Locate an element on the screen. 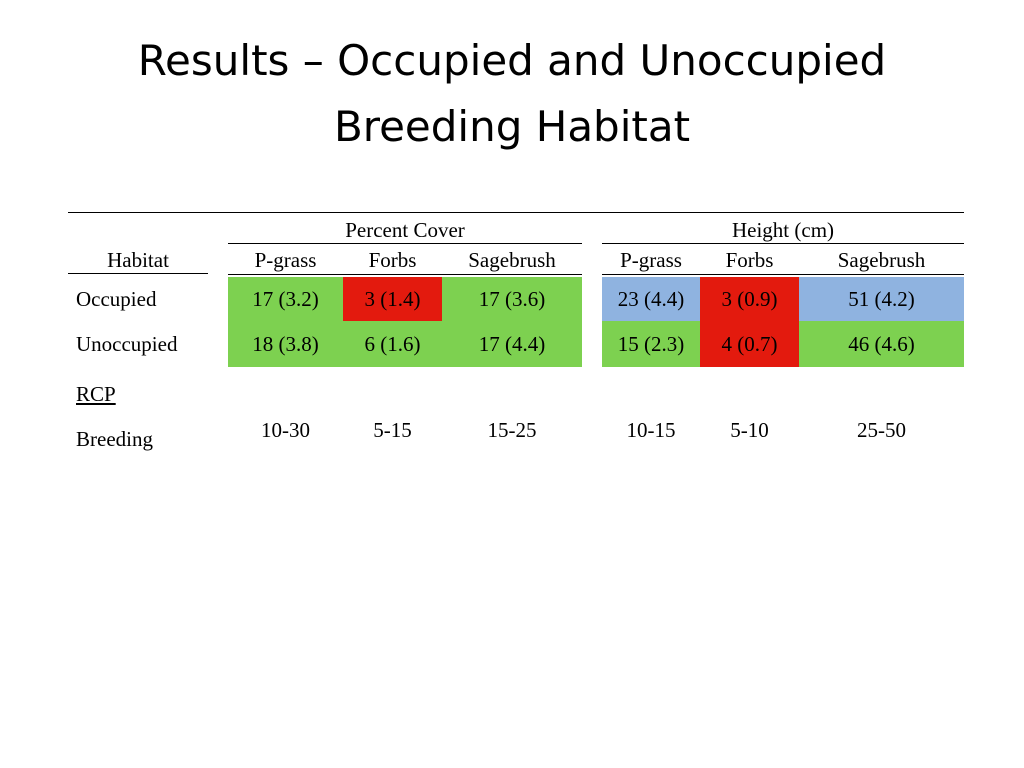  unoccupied-habitat-label: Unoccupied is located at coordinates (127, 343).